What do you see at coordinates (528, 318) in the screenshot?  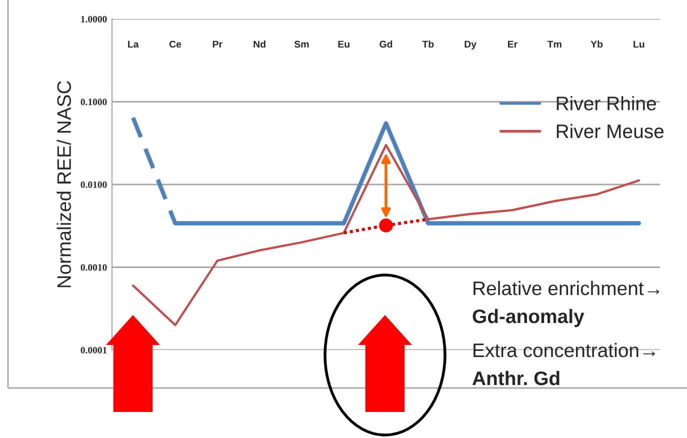 I see `annotation: Gd-anomaly` at bounding box center [528, 318].